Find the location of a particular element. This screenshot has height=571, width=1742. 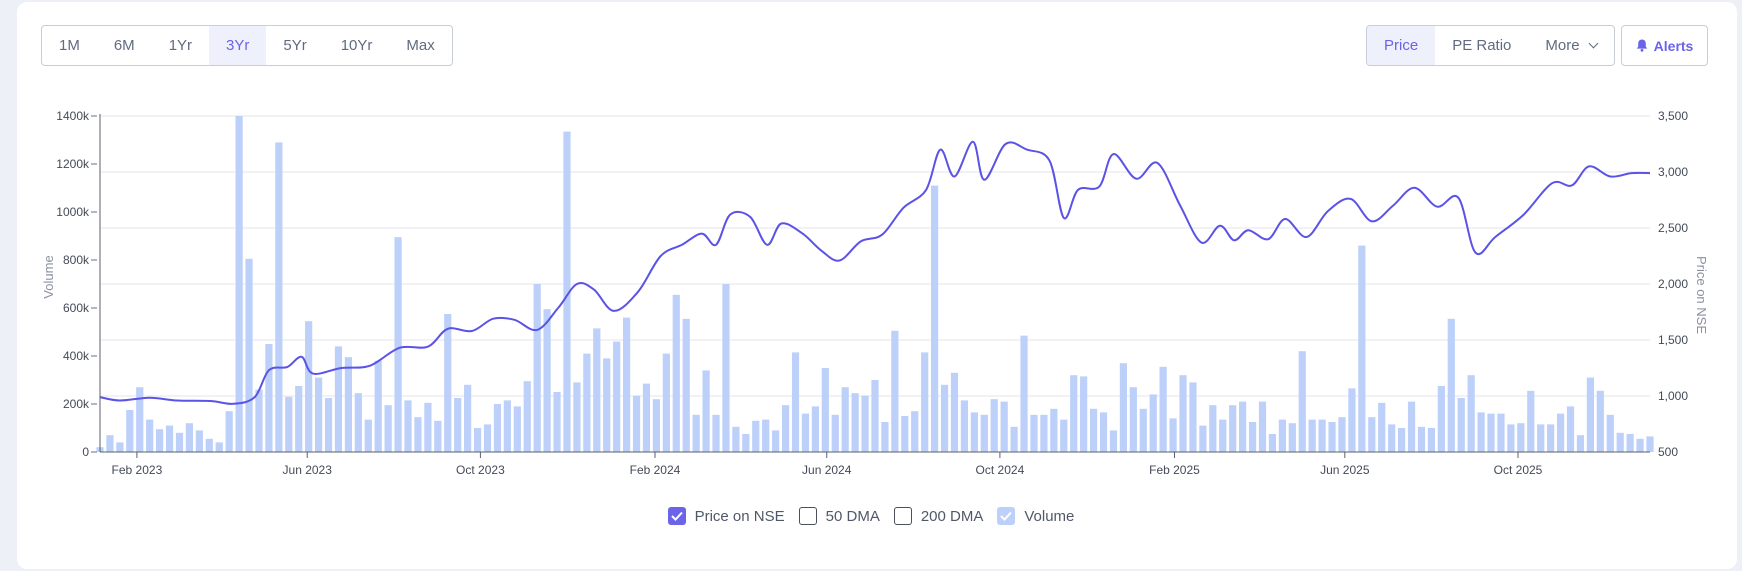

chart-legend: Price on NSE 50 DMA 200 DMA Volume is located at coordinates (871, 516).